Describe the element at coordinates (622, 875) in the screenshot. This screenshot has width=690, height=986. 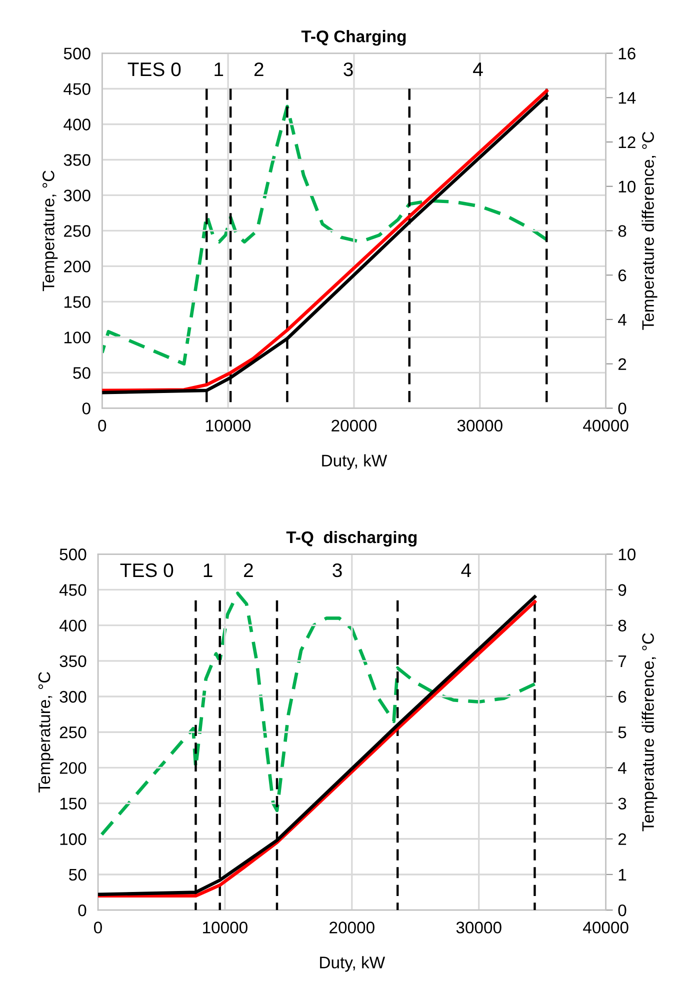
I see `y2-tick-label: 1` at that location.